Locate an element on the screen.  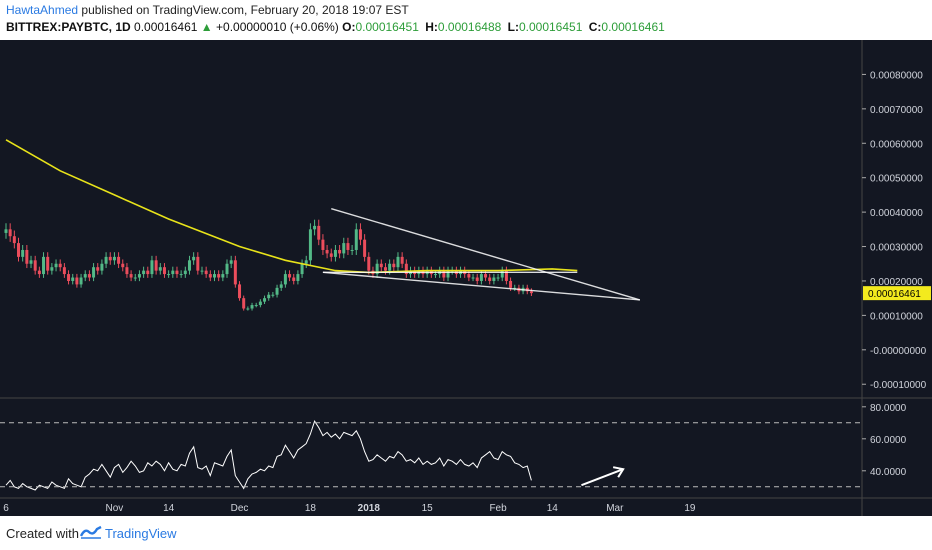
price-tick-label: 0.00010000 is located at coordinates (896, 316).